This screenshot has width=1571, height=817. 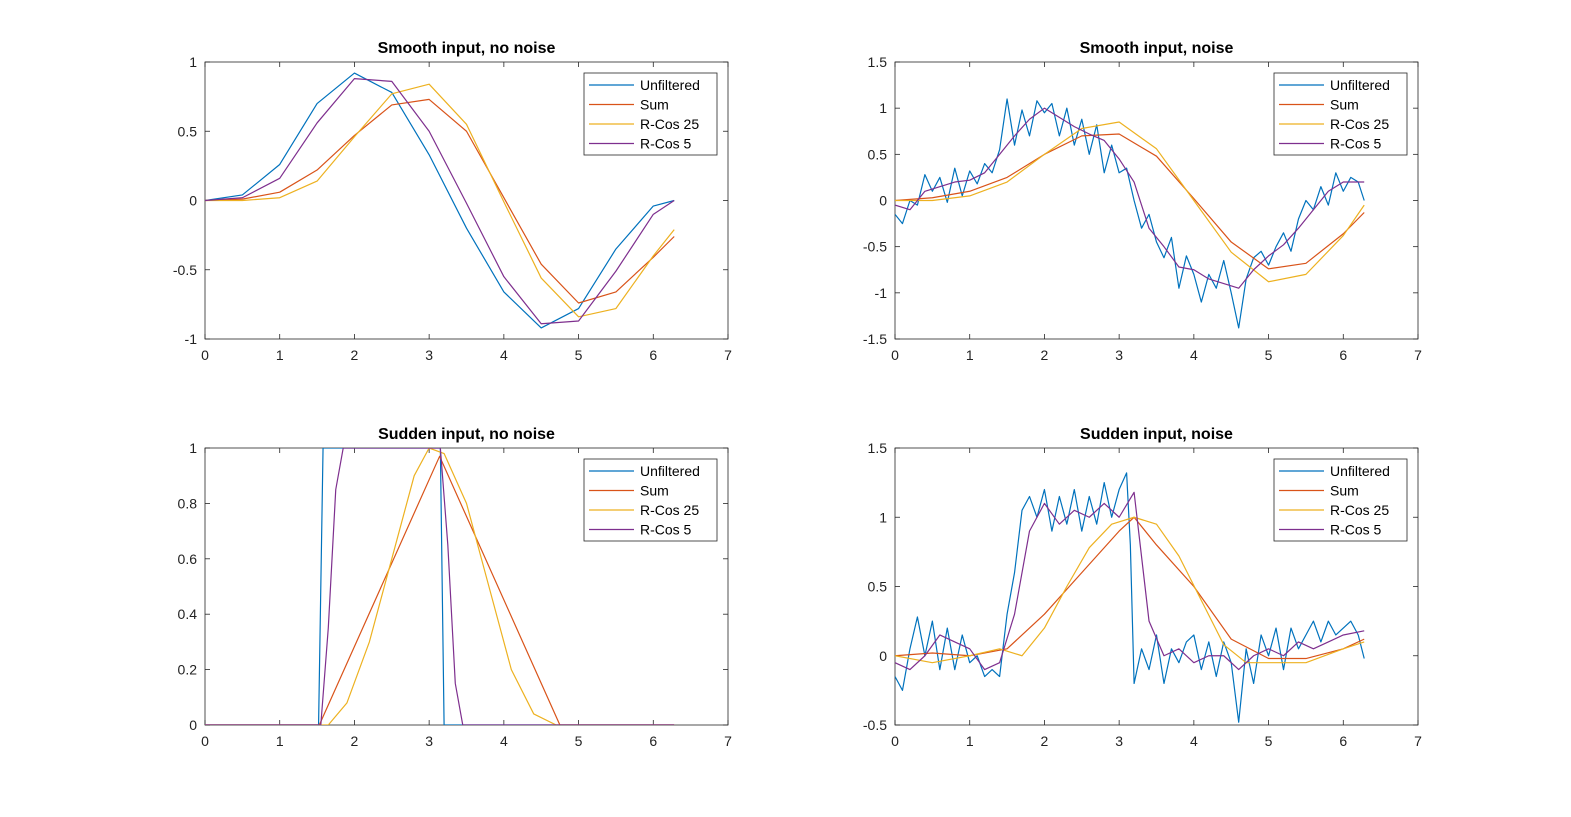 What do you see at coordinates (1156, 434) in the screenshot?
I see `chart-title: Sudden input, noise` at bounding box center [1156, 434].